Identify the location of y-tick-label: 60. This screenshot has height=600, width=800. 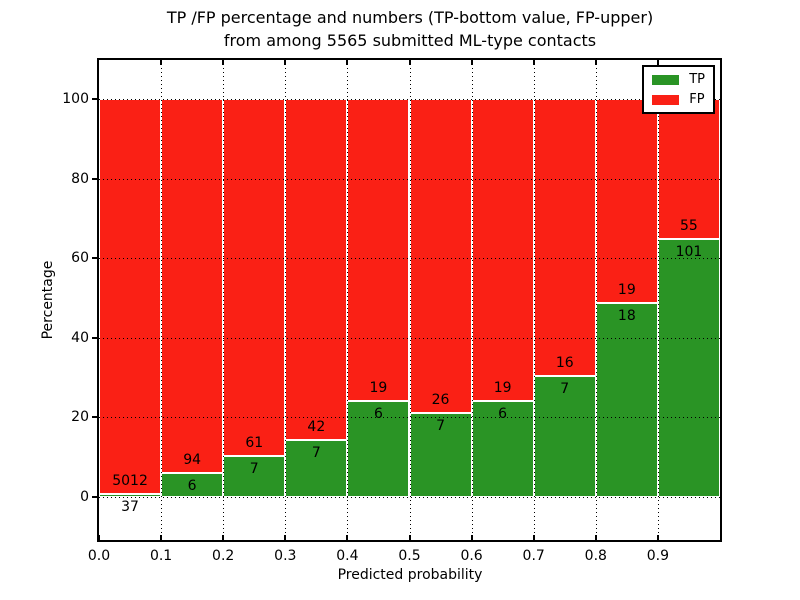
(80, 258).